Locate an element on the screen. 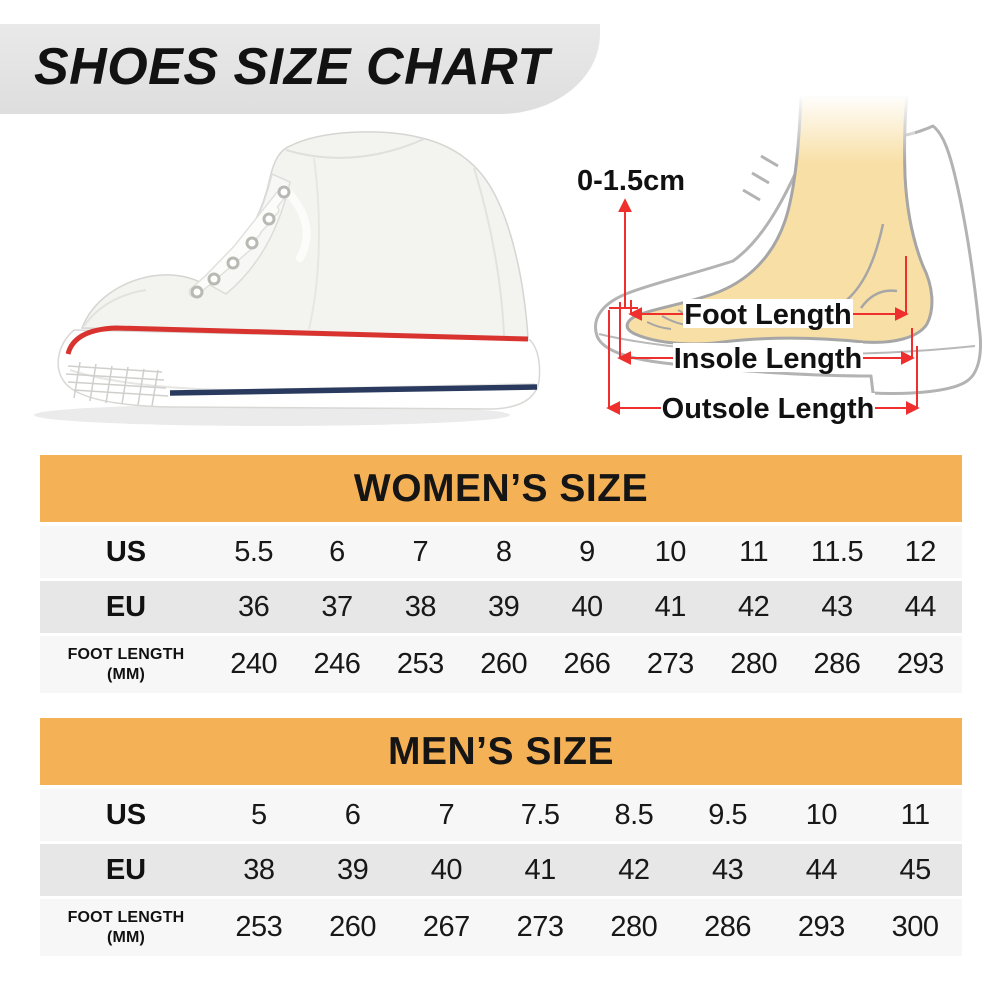 The width and height of the screenshot is (1001, 1001). size-value: 11.5 is located at coordinates (837, 551).